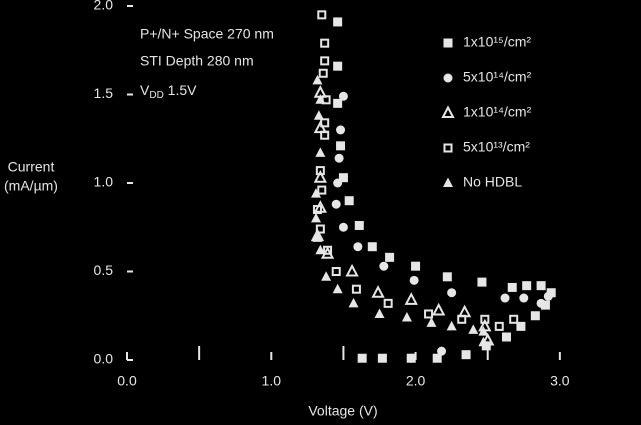  What do you see at coordinates (492, 182) in the screenshot?
I see `legend-label: No HDBL` at bounding box center [492, 182].